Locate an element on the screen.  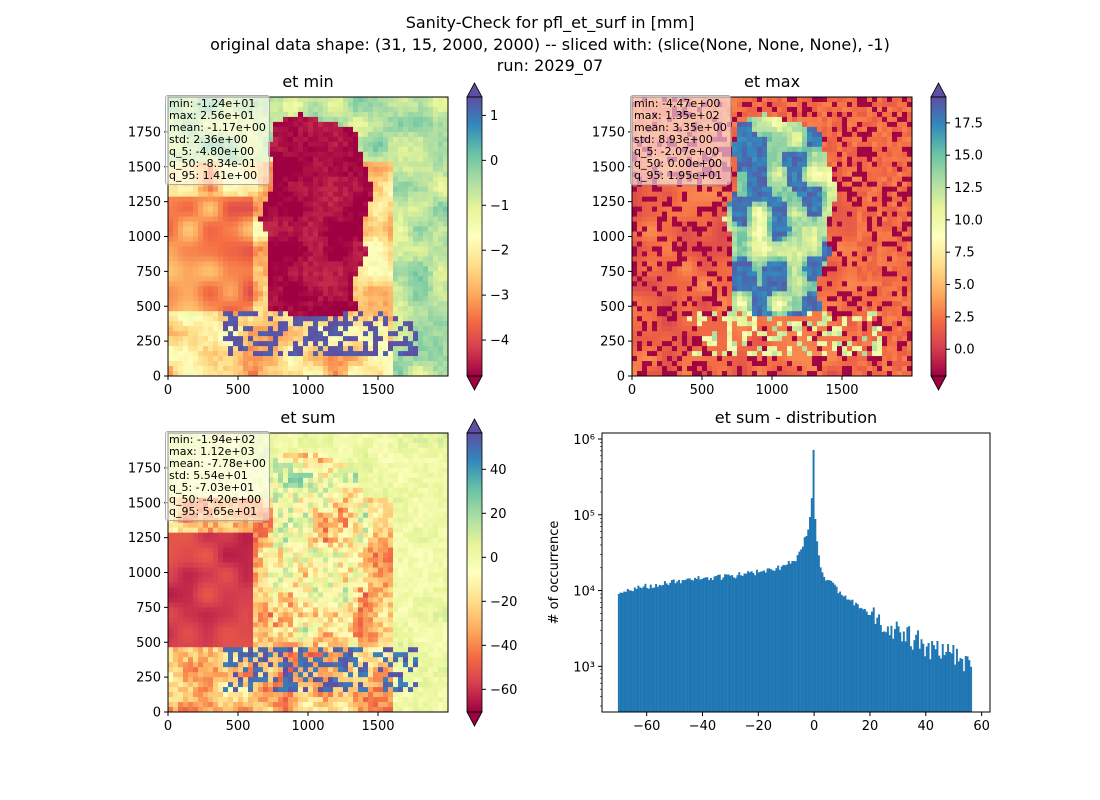
et-max-y-tick-label: 1000 is located at coordinates (608, 237).